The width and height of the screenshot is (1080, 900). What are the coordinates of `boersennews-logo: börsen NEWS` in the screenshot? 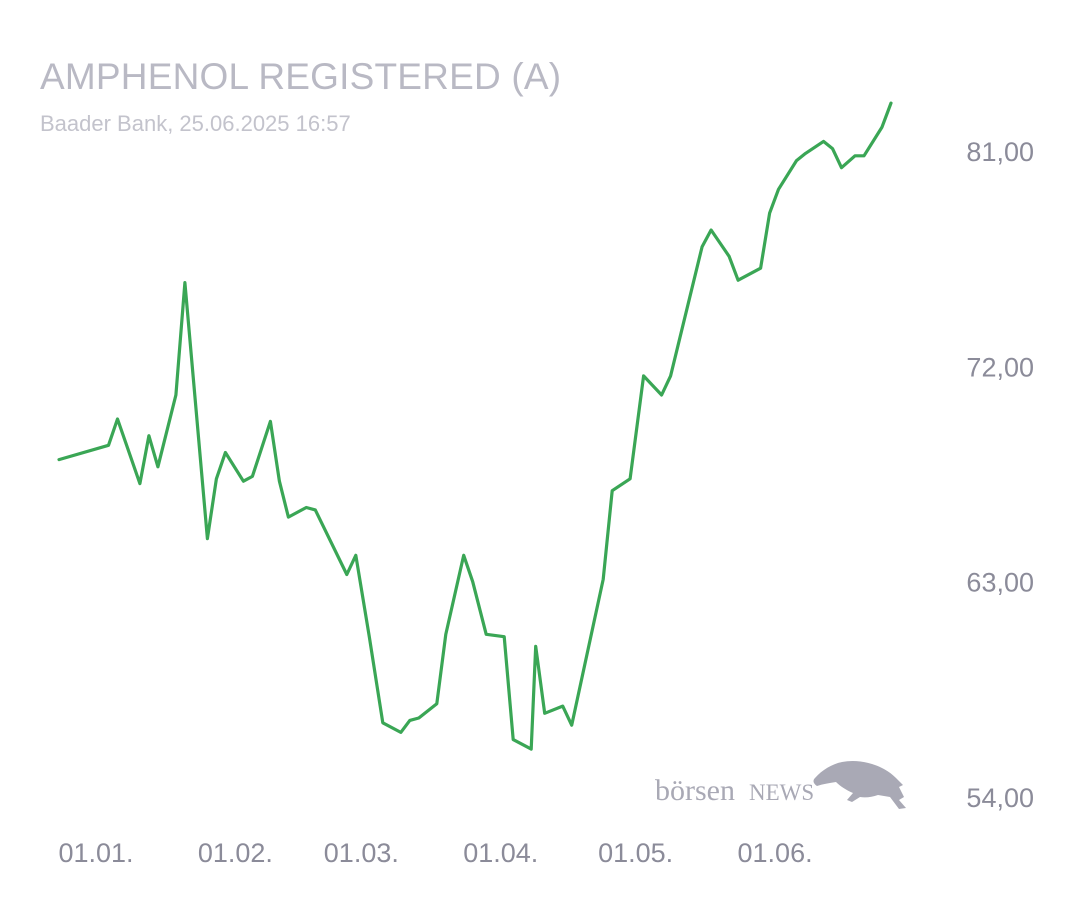 It's located at (780, 784).